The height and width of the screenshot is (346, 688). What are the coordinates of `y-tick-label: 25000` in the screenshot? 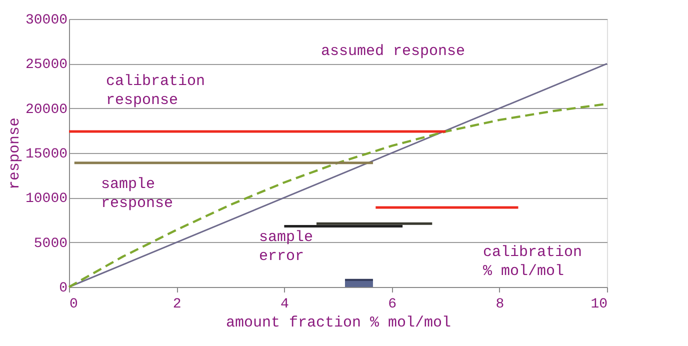 It's located at (46, 65).